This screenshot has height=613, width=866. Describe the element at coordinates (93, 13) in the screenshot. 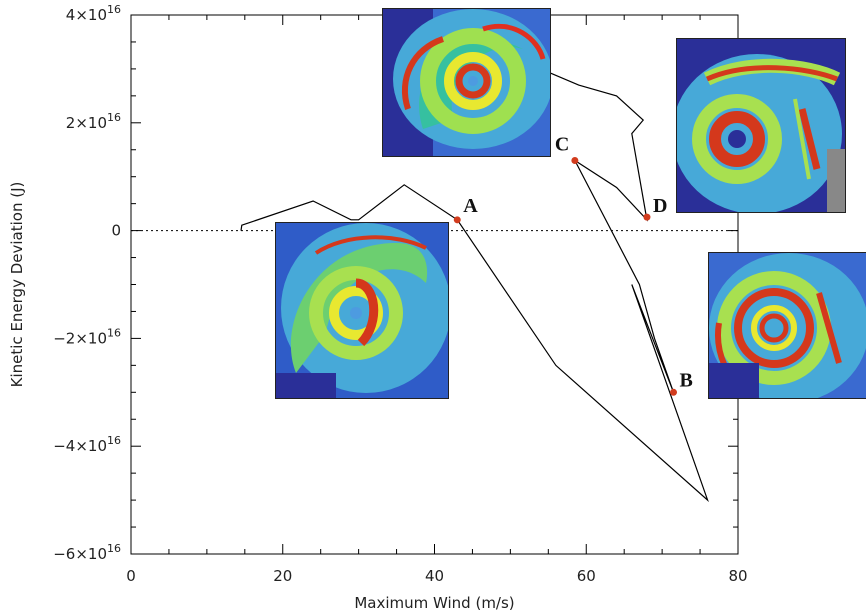

I see `y-tick-label: 4×10¹⁶` at that location.